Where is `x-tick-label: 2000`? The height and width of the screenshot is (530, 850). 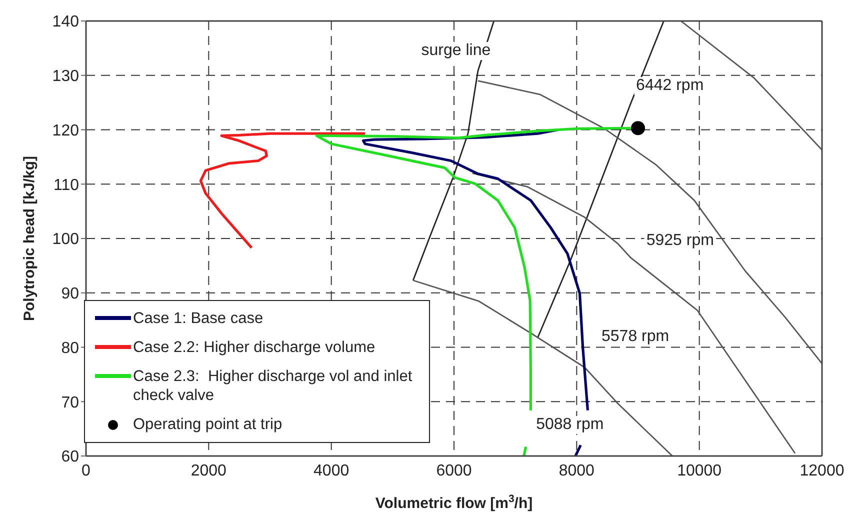
x-tick-label: 2000 is located at coordinates (208, 471).